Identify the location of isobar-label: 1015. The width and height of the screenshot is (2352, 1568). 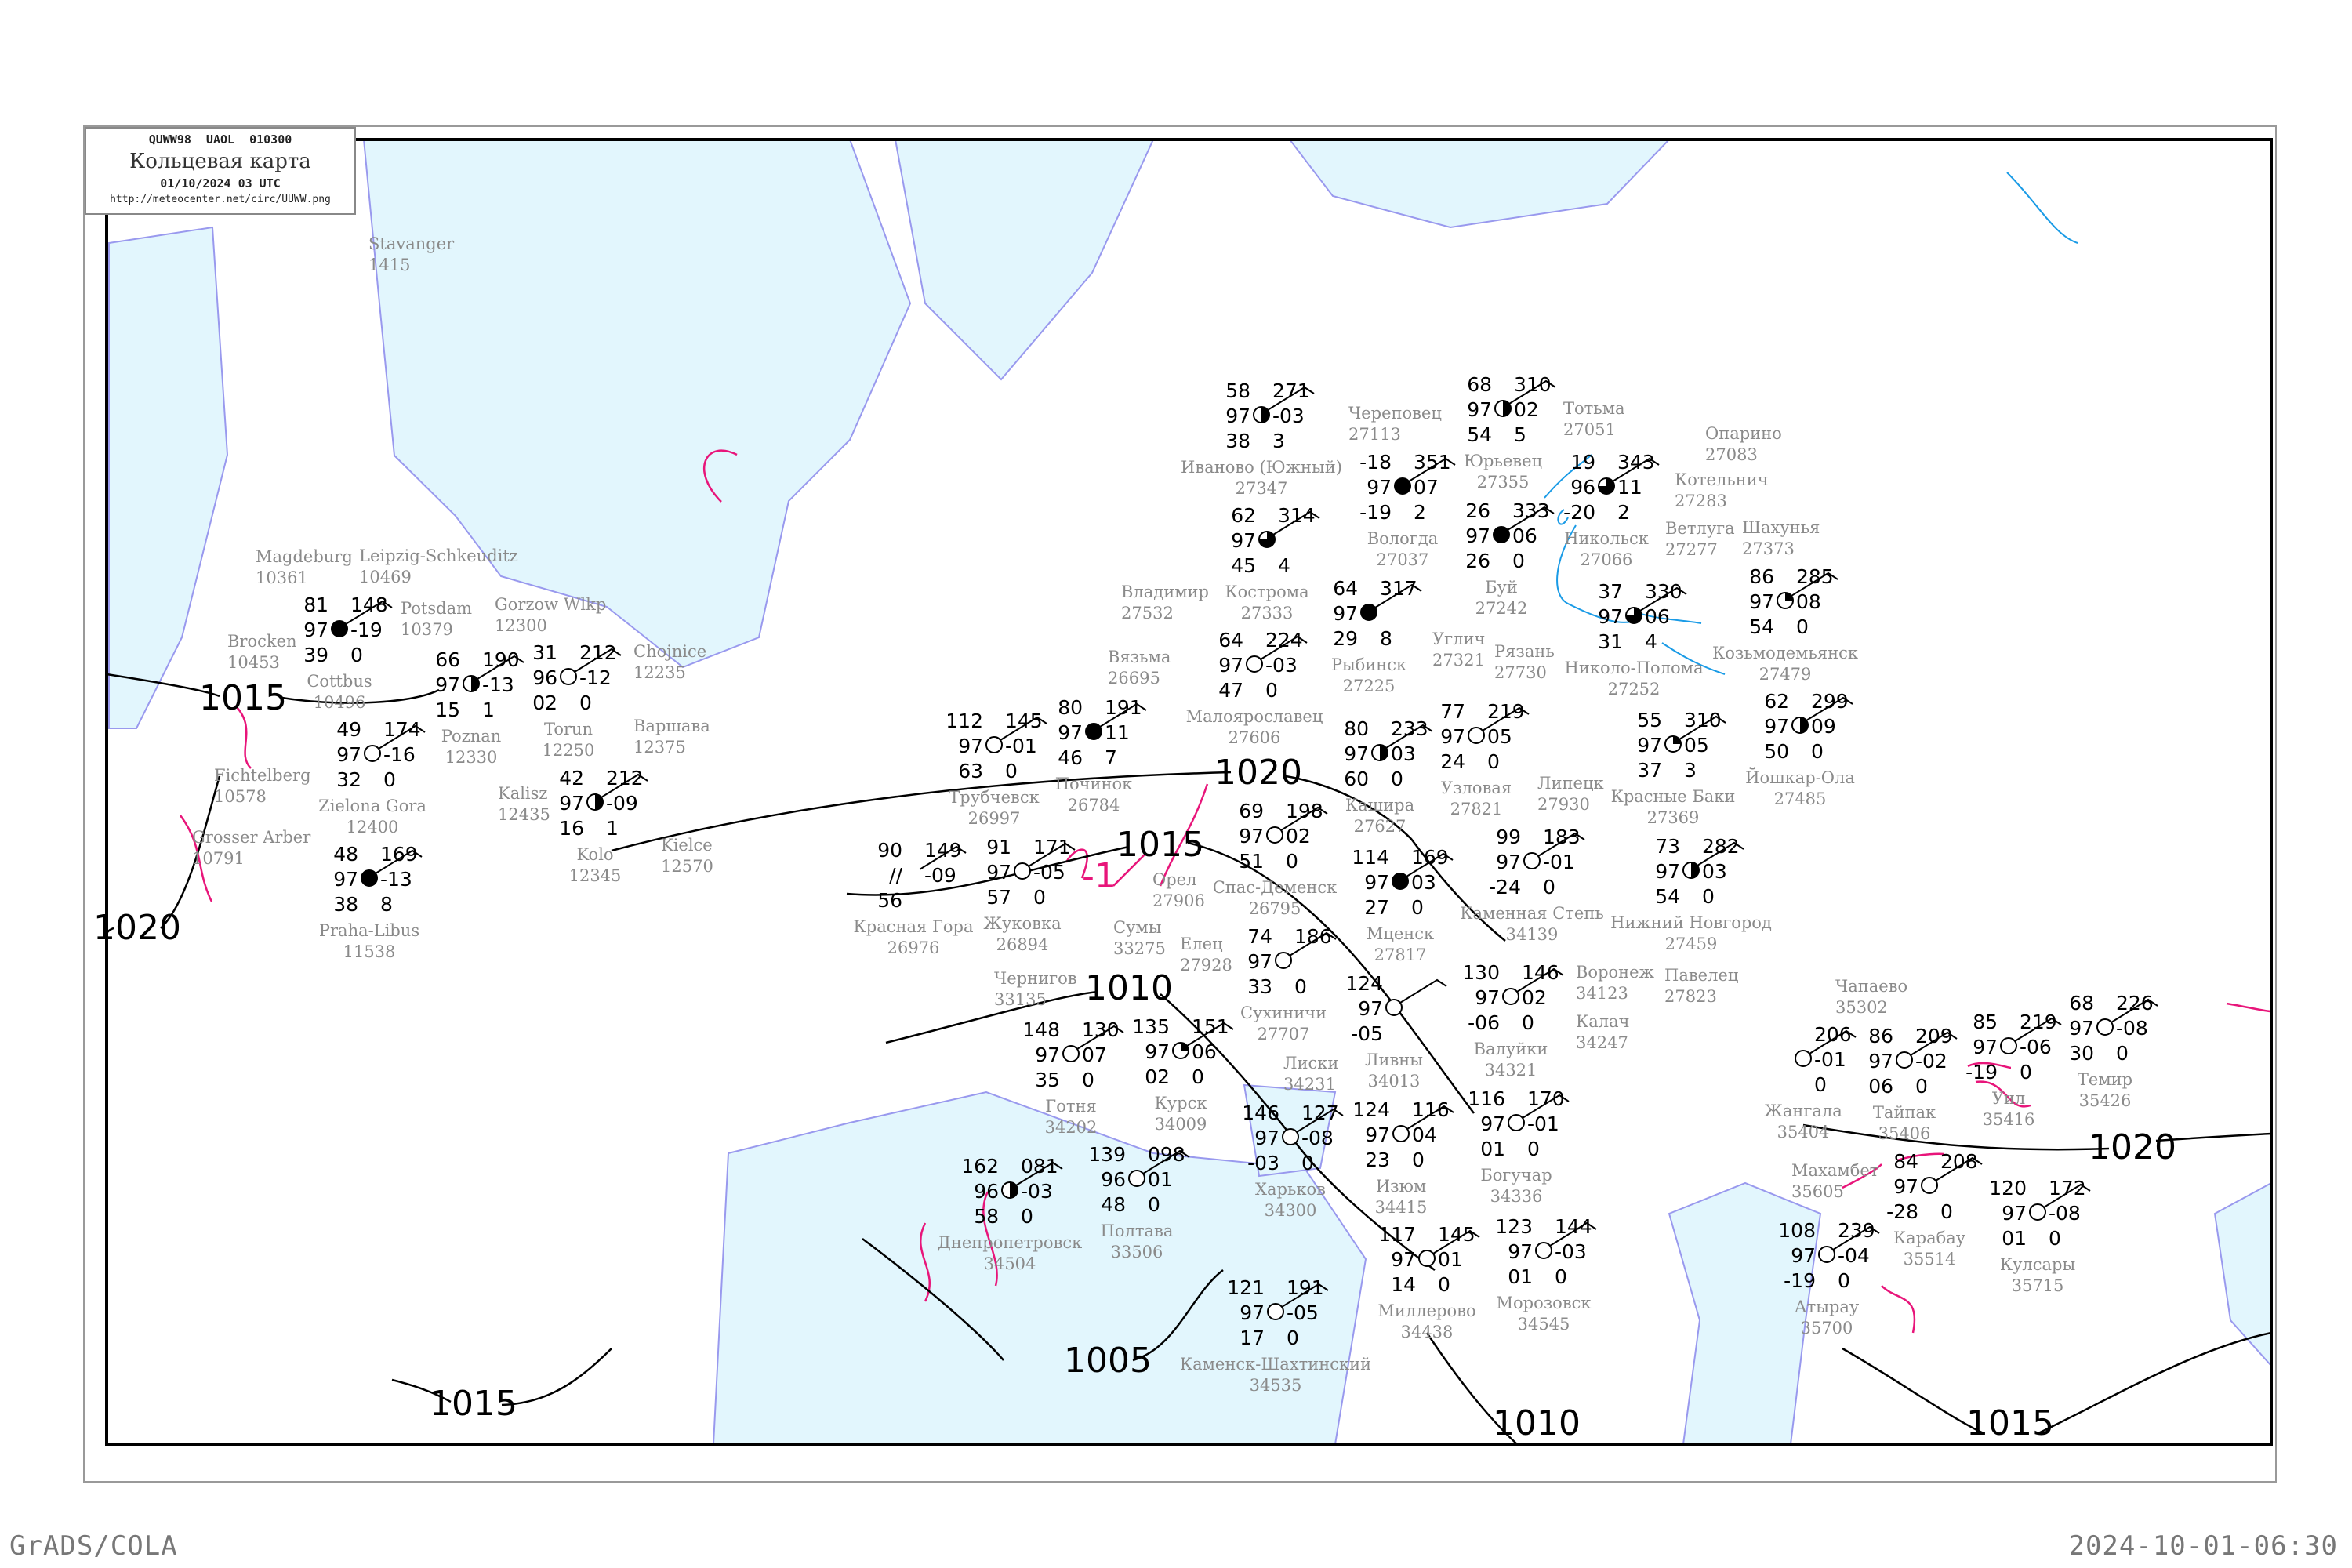
(1160, 845).